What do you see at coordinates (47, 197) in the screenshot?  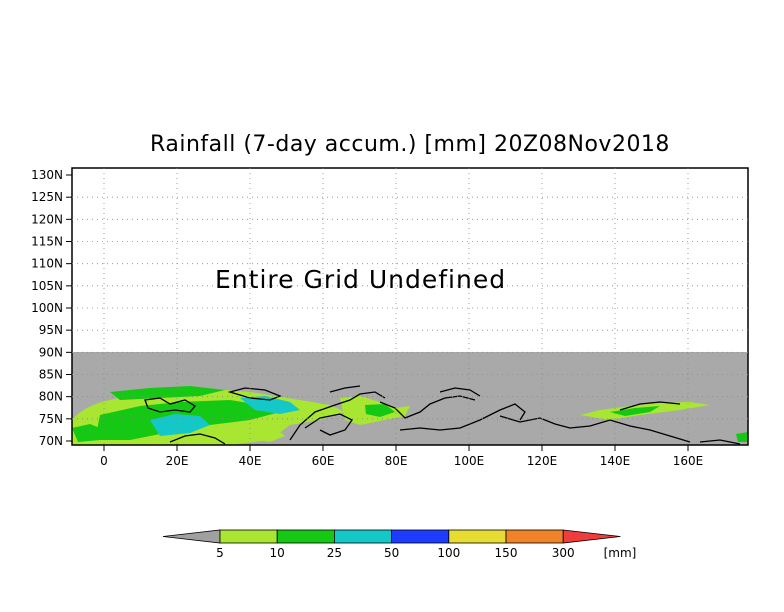 I see `lat-tick-label: 125N` at bounding box center [47, 197].